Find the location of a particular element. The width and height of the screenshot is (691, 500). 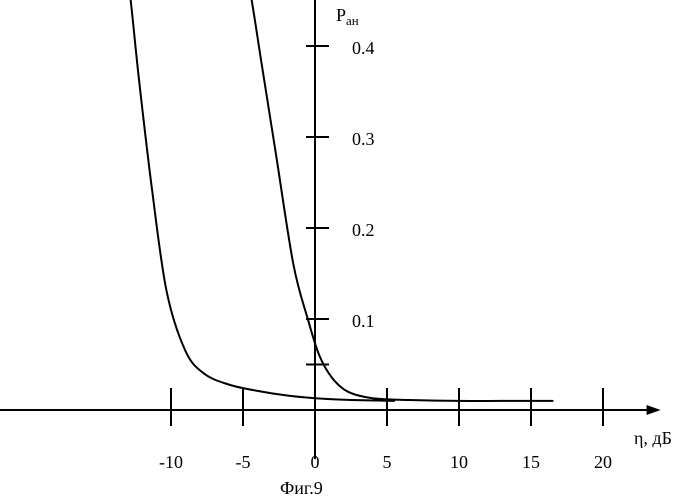

figure-caption: Фиг.9 is located at coordinates (301, 488).